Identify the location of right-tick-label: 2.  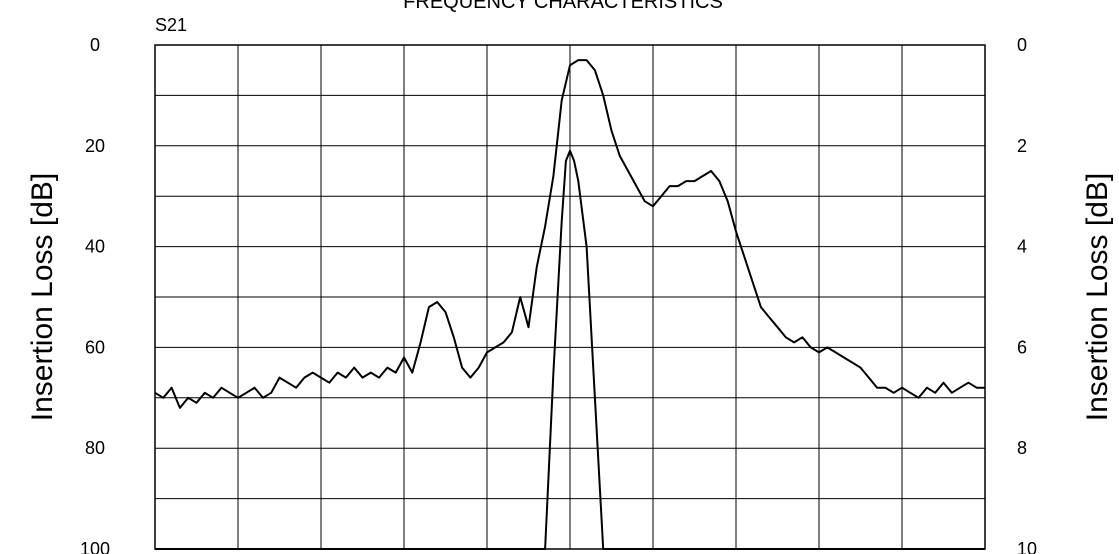
(1022, 146).